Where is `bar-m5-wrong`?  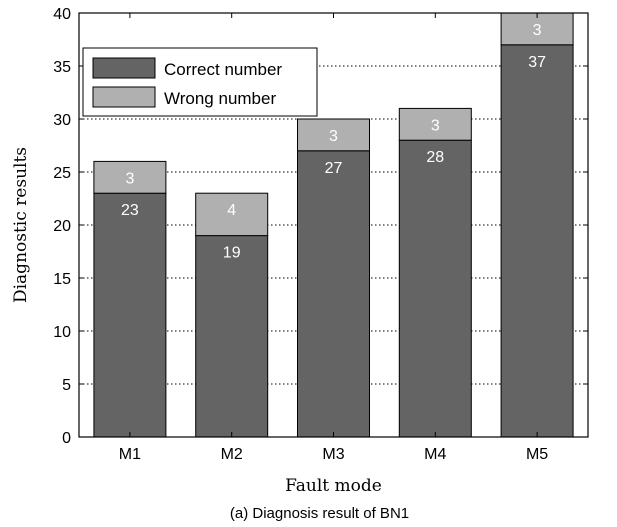 bar-m5-wrong is located at coordinates (537, 29).